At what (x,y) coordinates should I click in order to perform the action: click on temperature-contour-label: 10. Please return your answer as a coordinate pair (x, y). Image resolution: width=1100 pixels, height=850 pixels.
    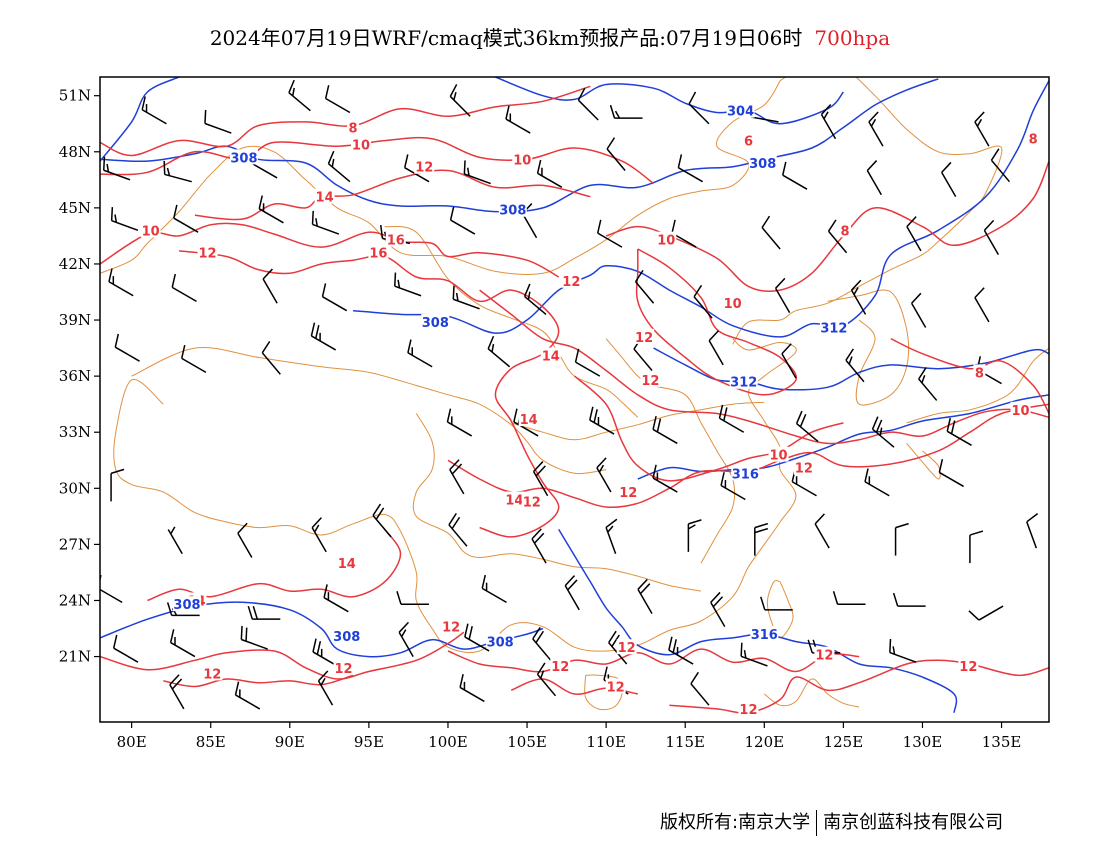
    Looking at the image, I should click on (733, 304).